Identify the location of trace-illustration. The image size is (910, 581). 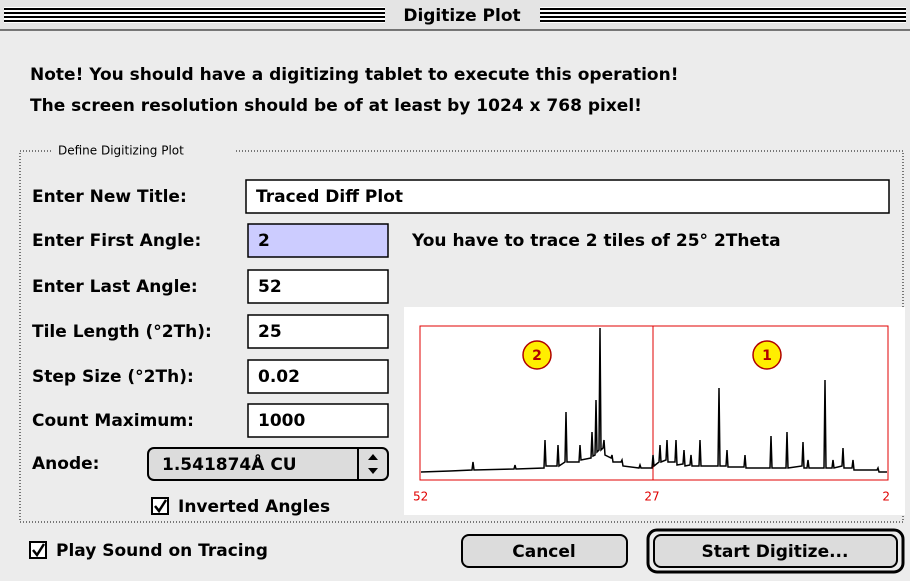
(653, 400).